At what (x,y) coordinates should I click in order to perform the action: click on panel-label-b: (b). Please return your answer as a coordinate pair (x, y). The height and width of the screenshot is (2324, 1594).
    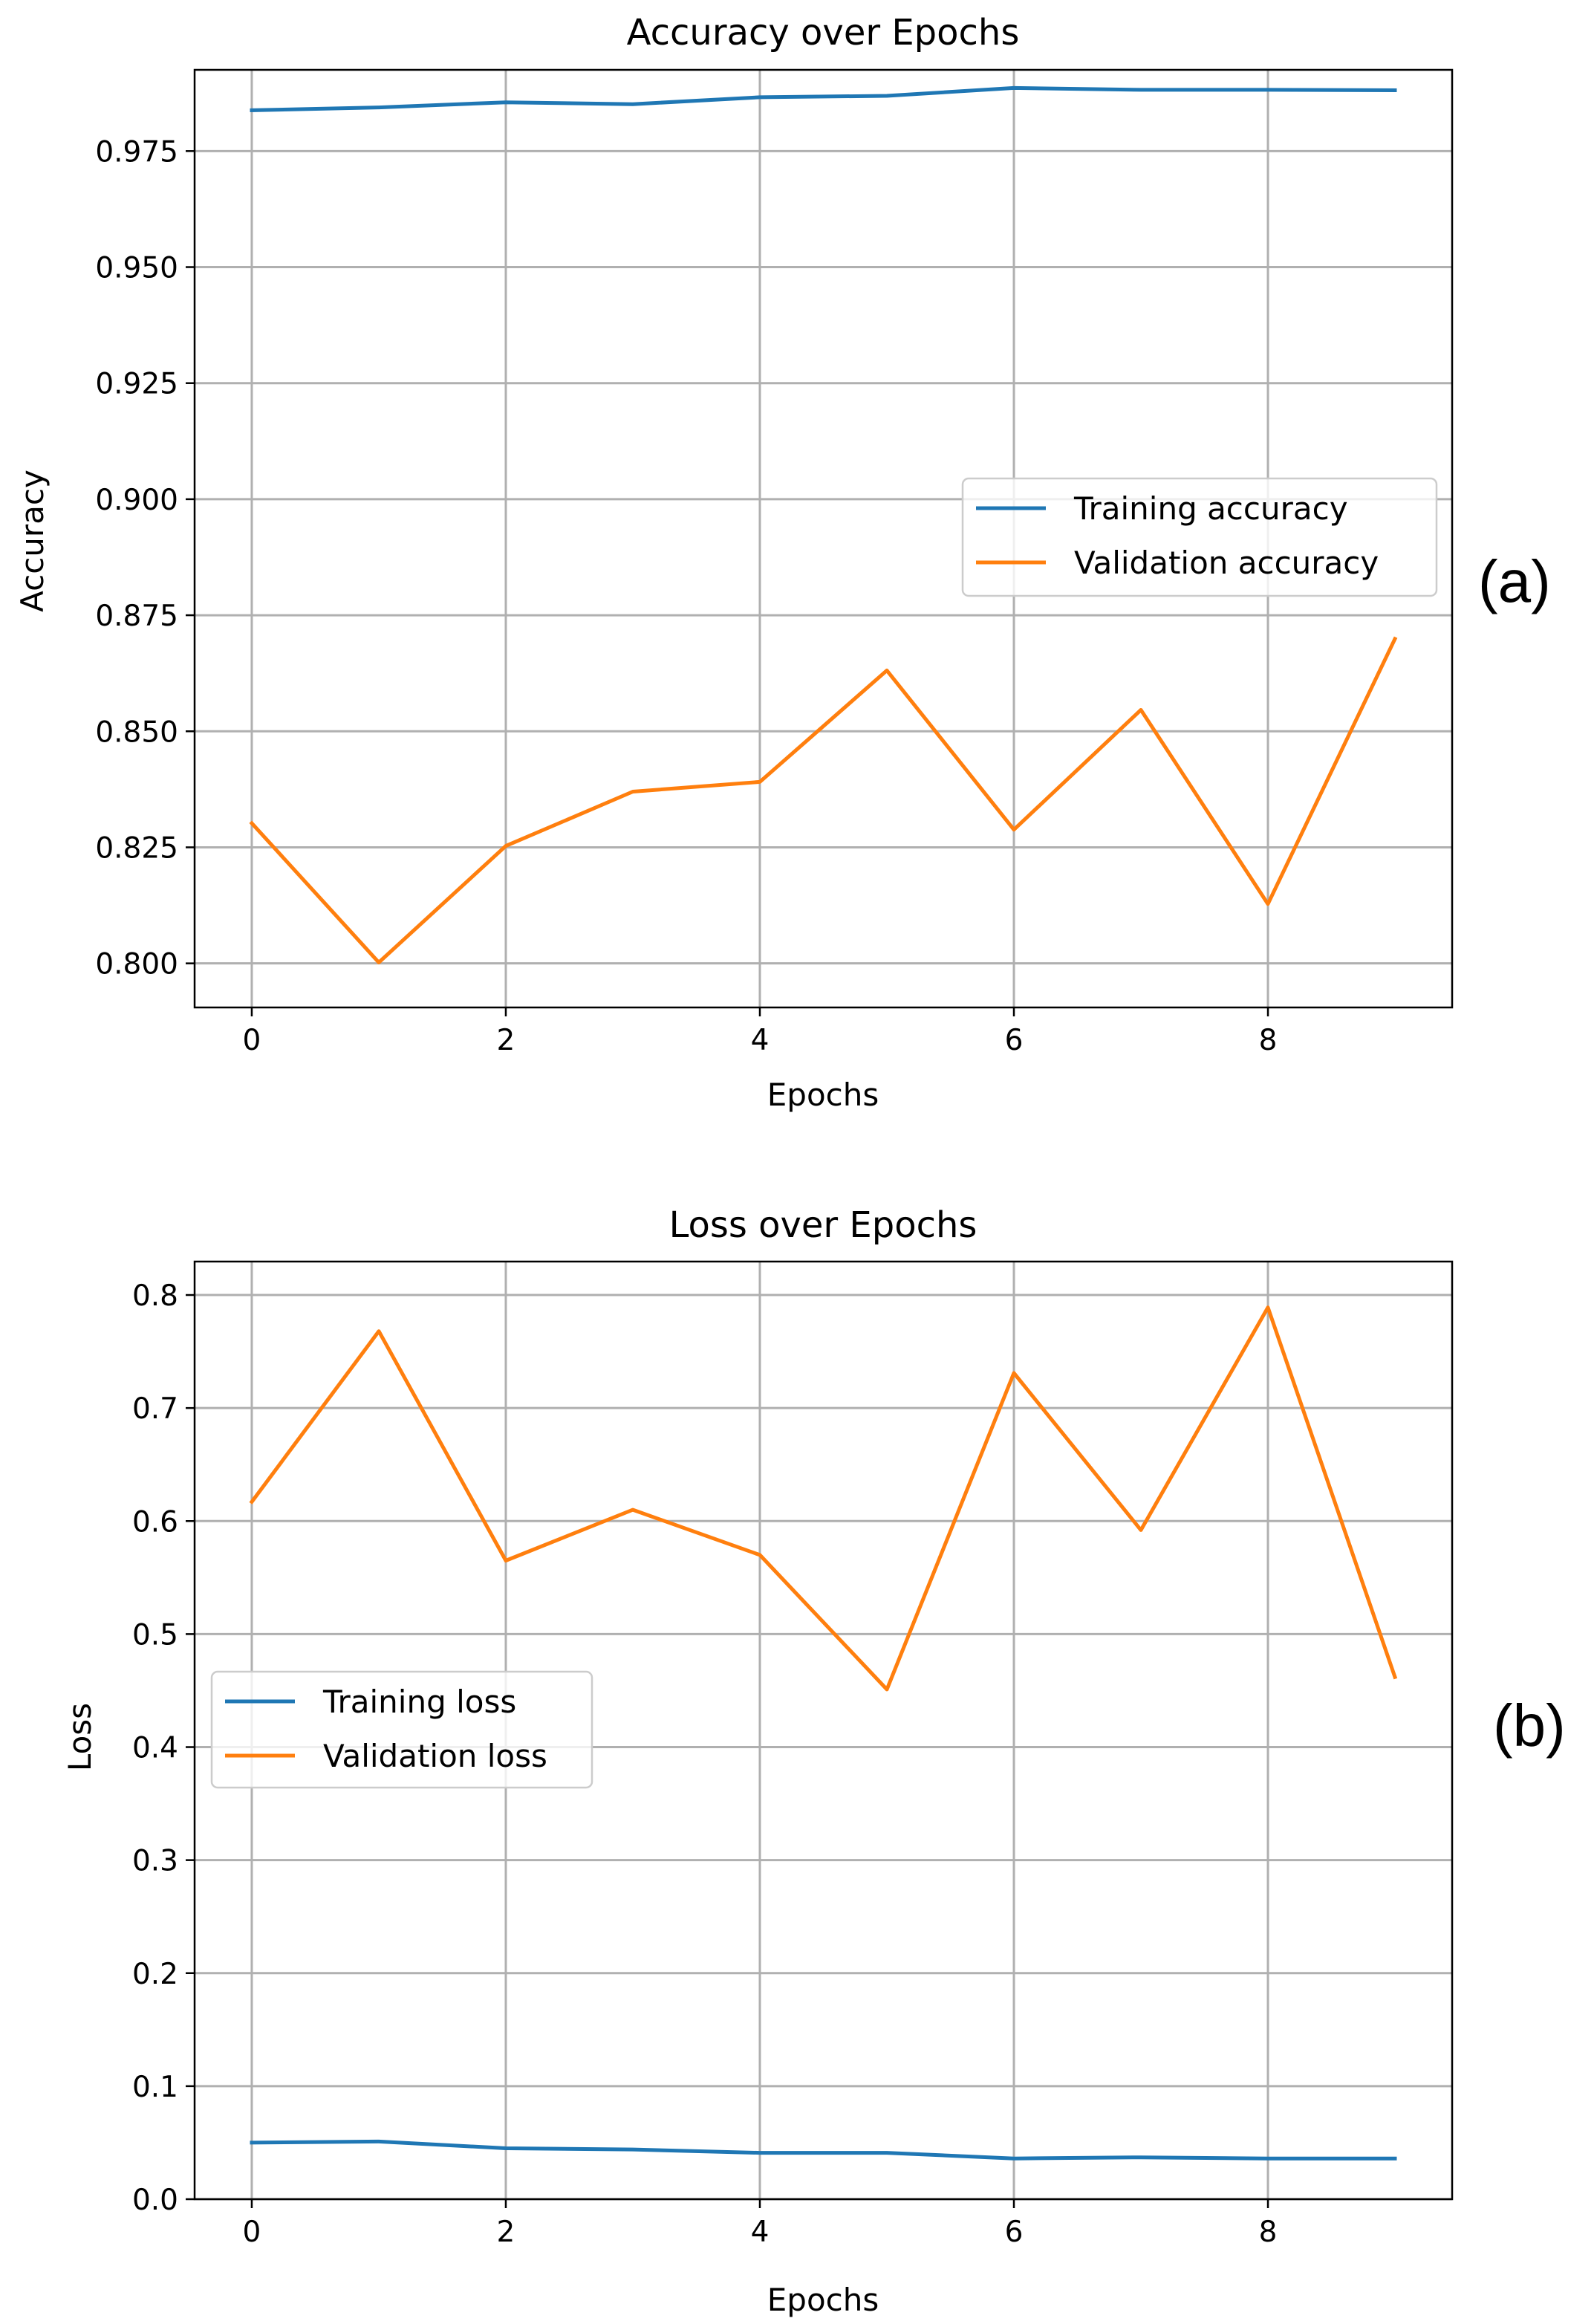
    Looking at the image, I should click on (1529, 1725).